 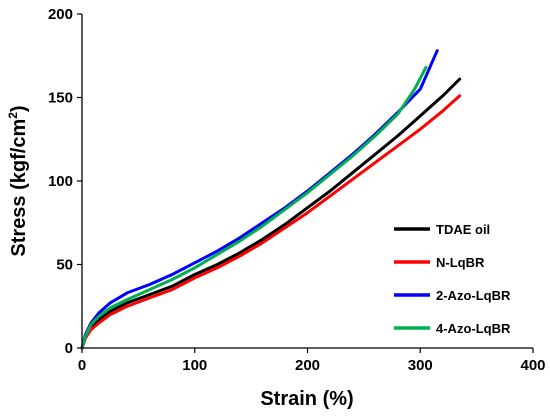 I want to click on y-tick-label: 50, so click(x=64, y=265).